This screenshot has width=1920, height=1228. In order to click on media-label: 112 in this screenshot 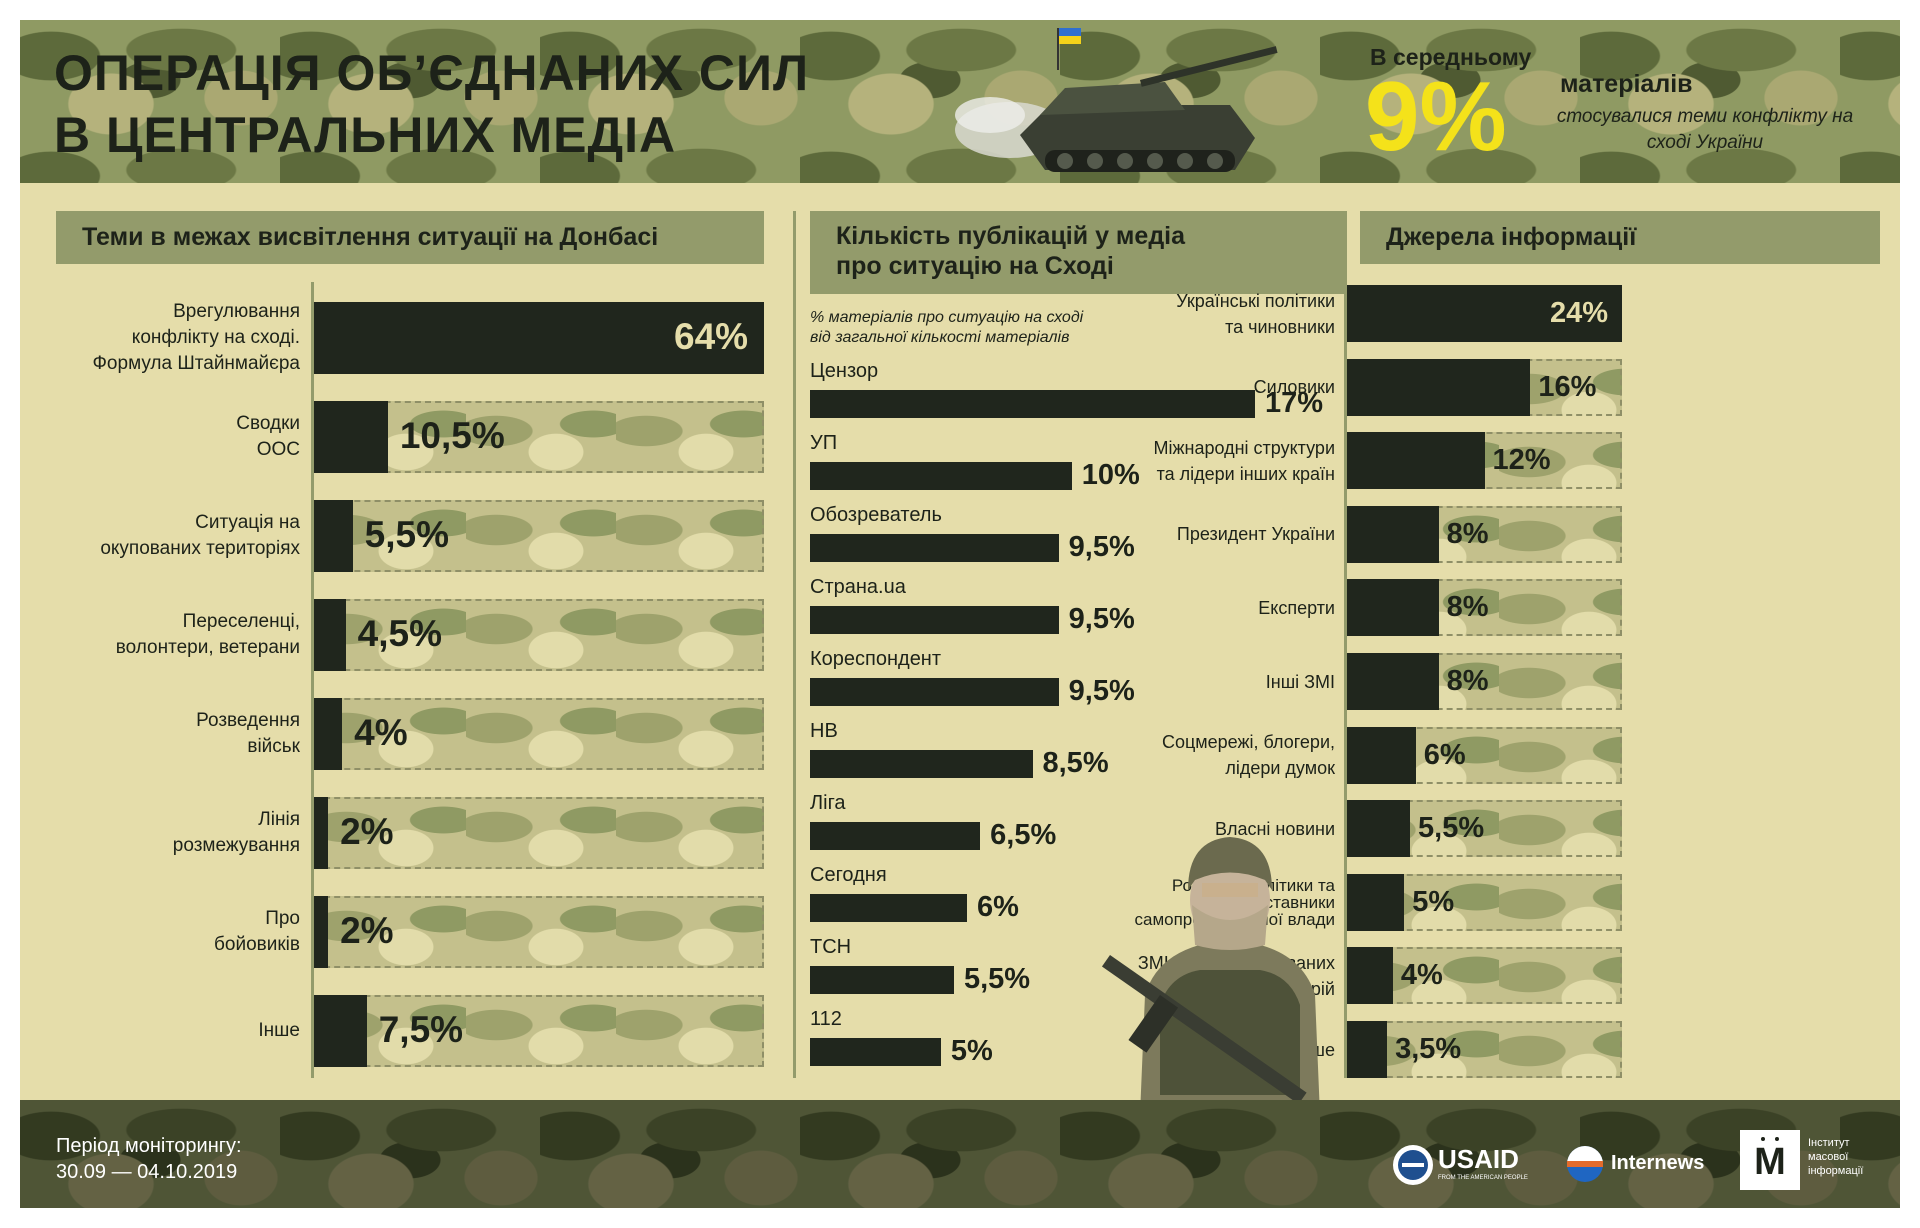, I will do `click(826, 1019)`.